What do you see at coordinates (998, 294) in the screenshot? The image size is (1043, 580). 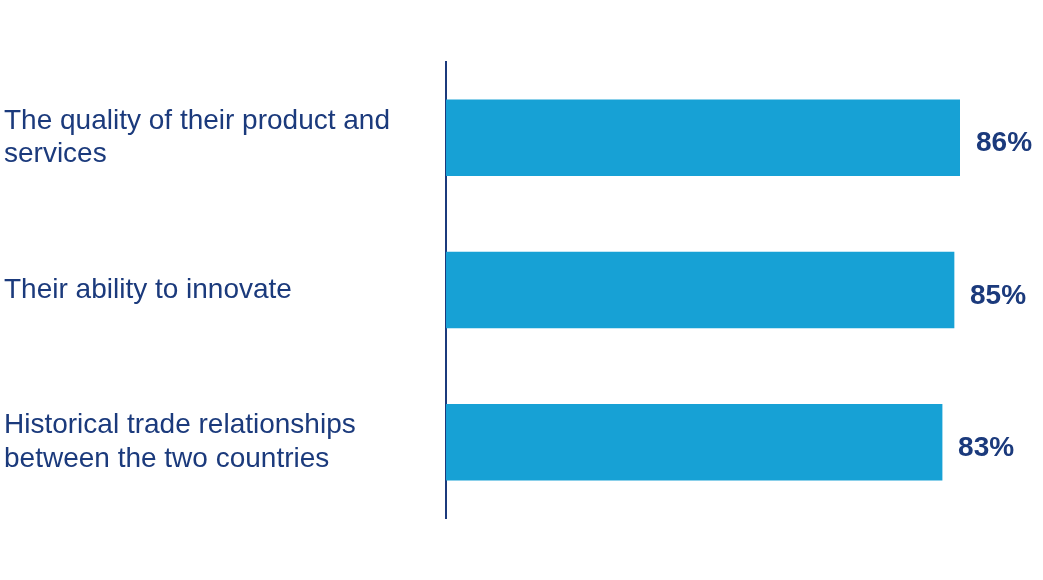 I see `data-label: 85%` at bounding box center [998, 294].